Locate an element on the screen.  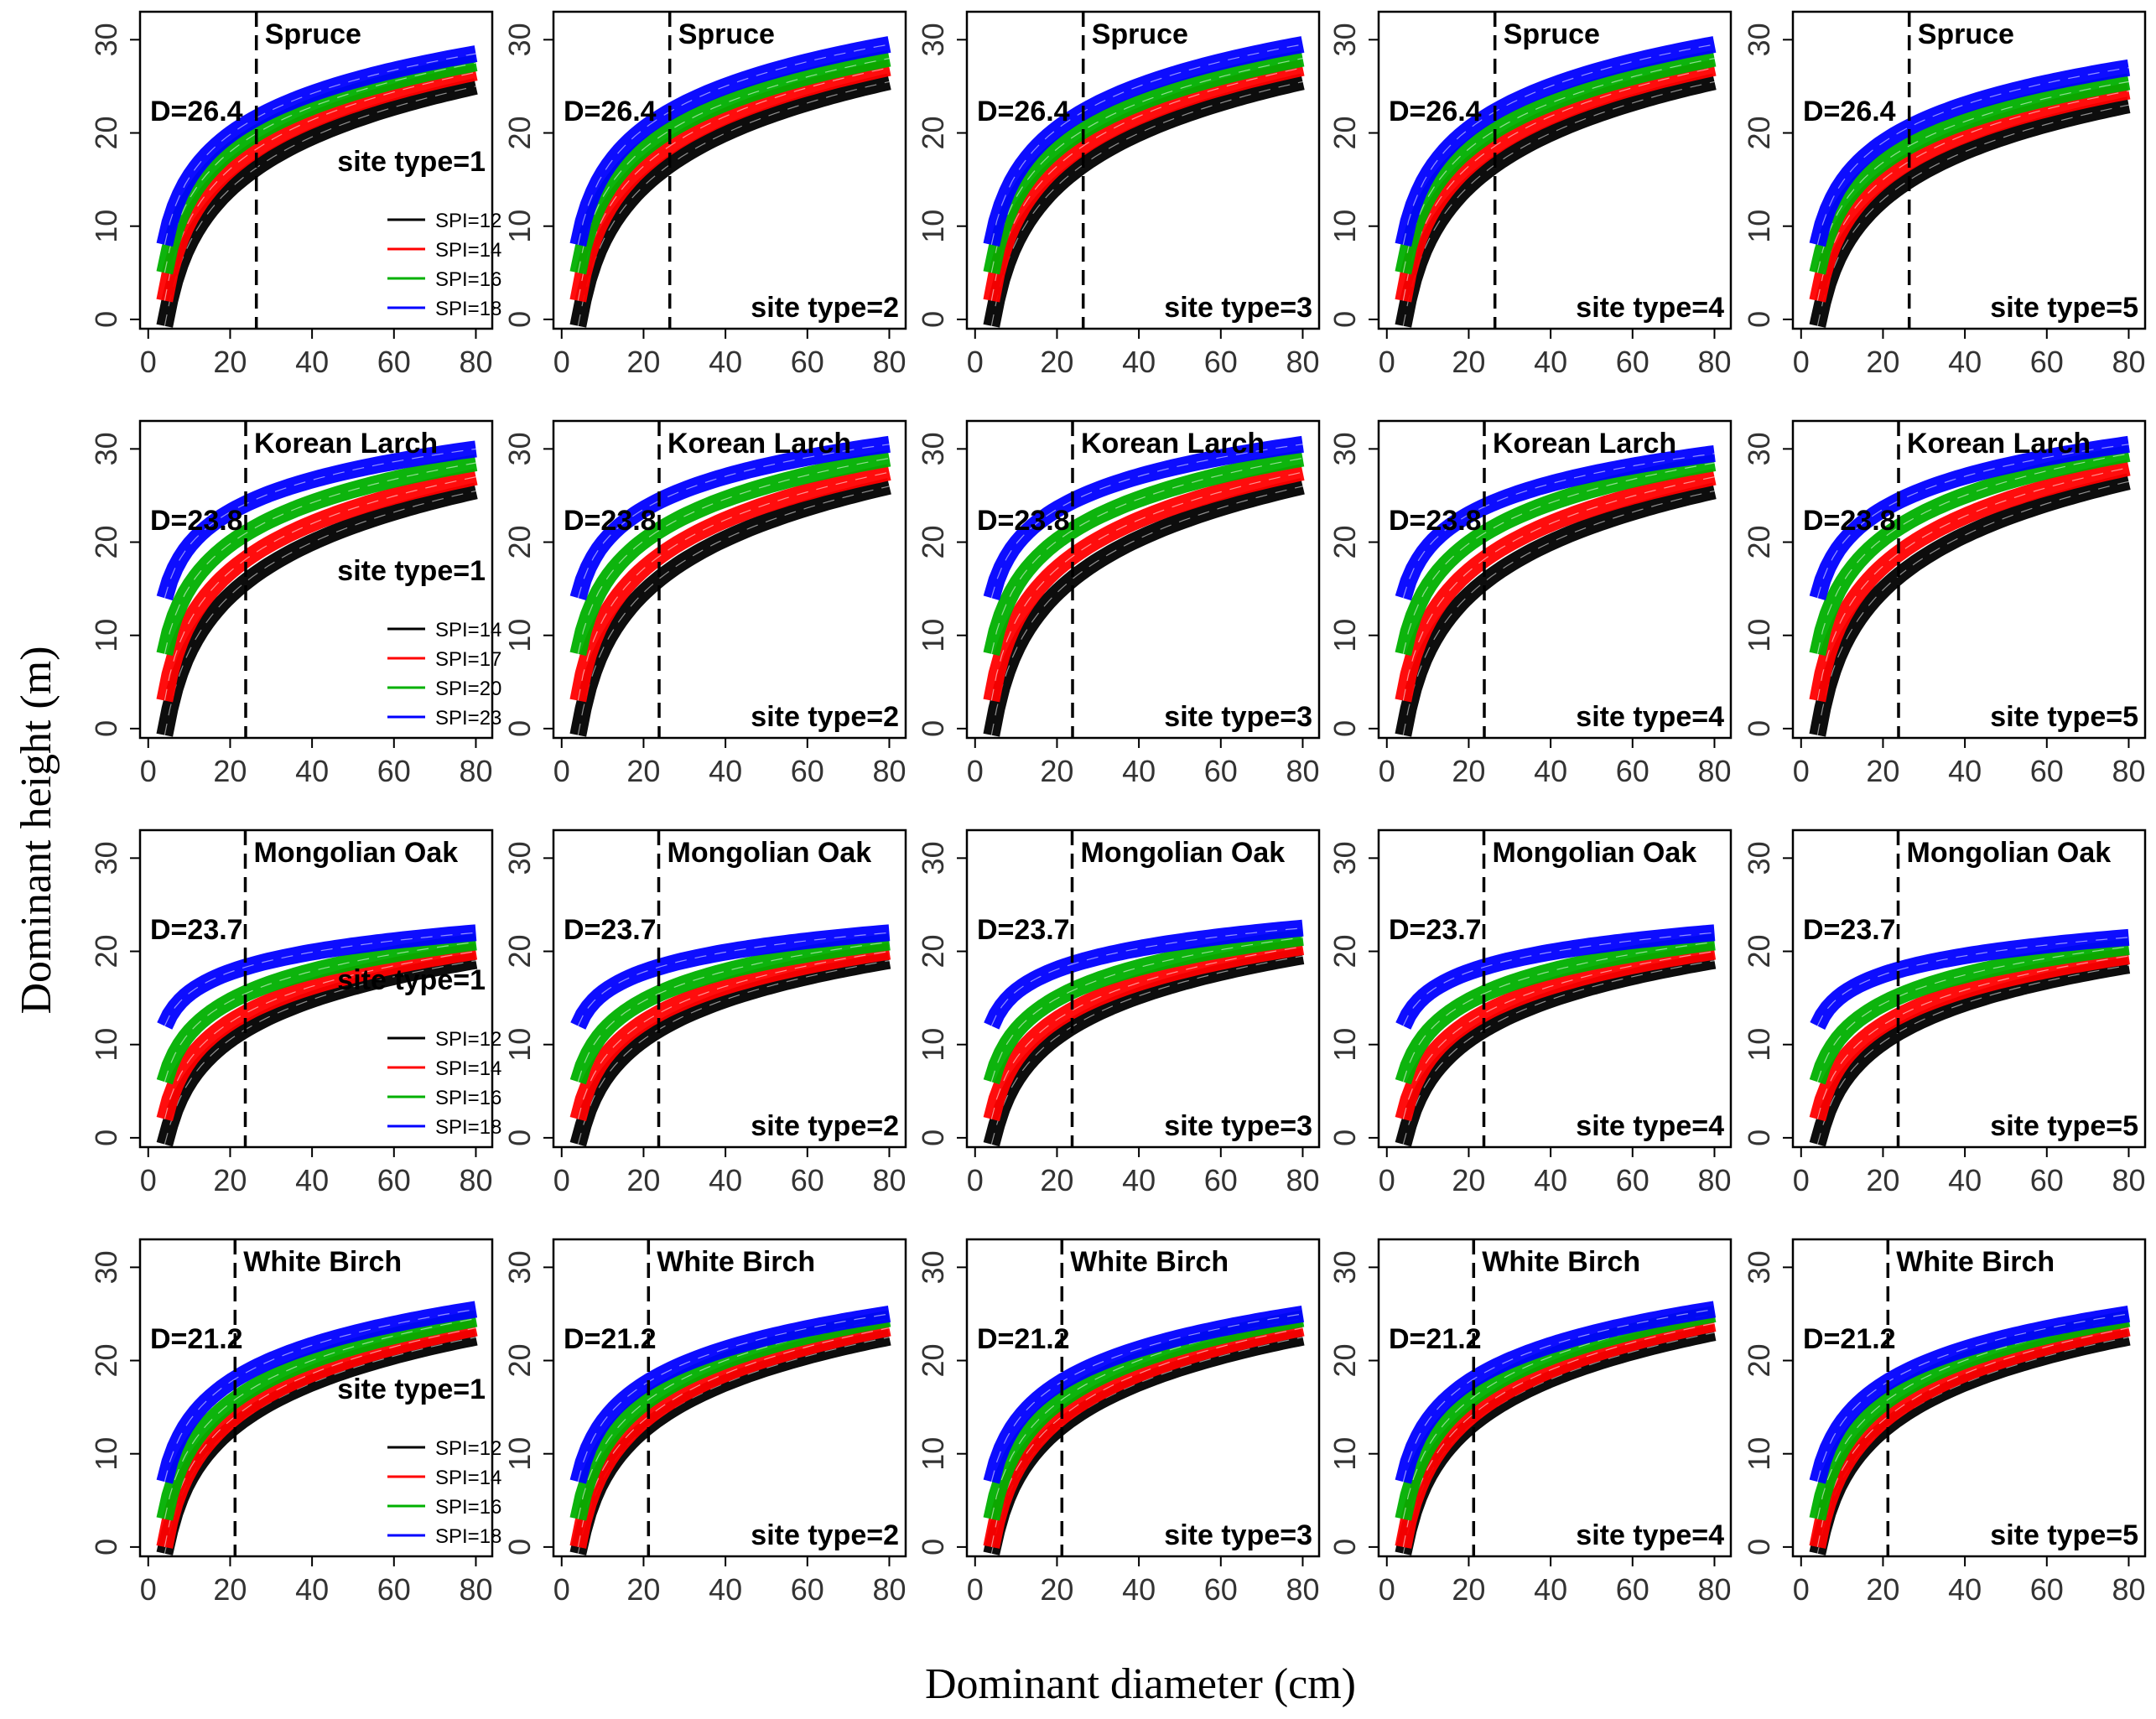
threshold-label: D=23.8 is located at coordinates (610, 521).